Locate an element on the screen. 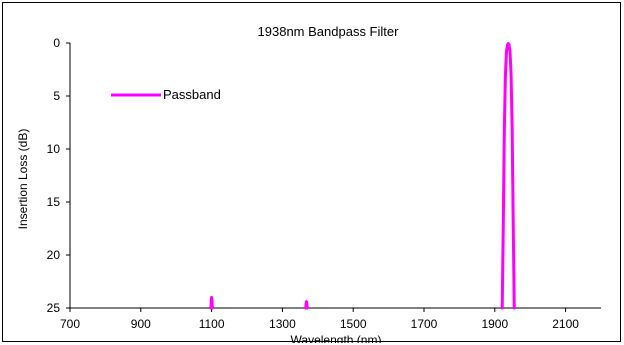  x-axis-title: Wavelength (nm) is located at coordinates (336, 338).